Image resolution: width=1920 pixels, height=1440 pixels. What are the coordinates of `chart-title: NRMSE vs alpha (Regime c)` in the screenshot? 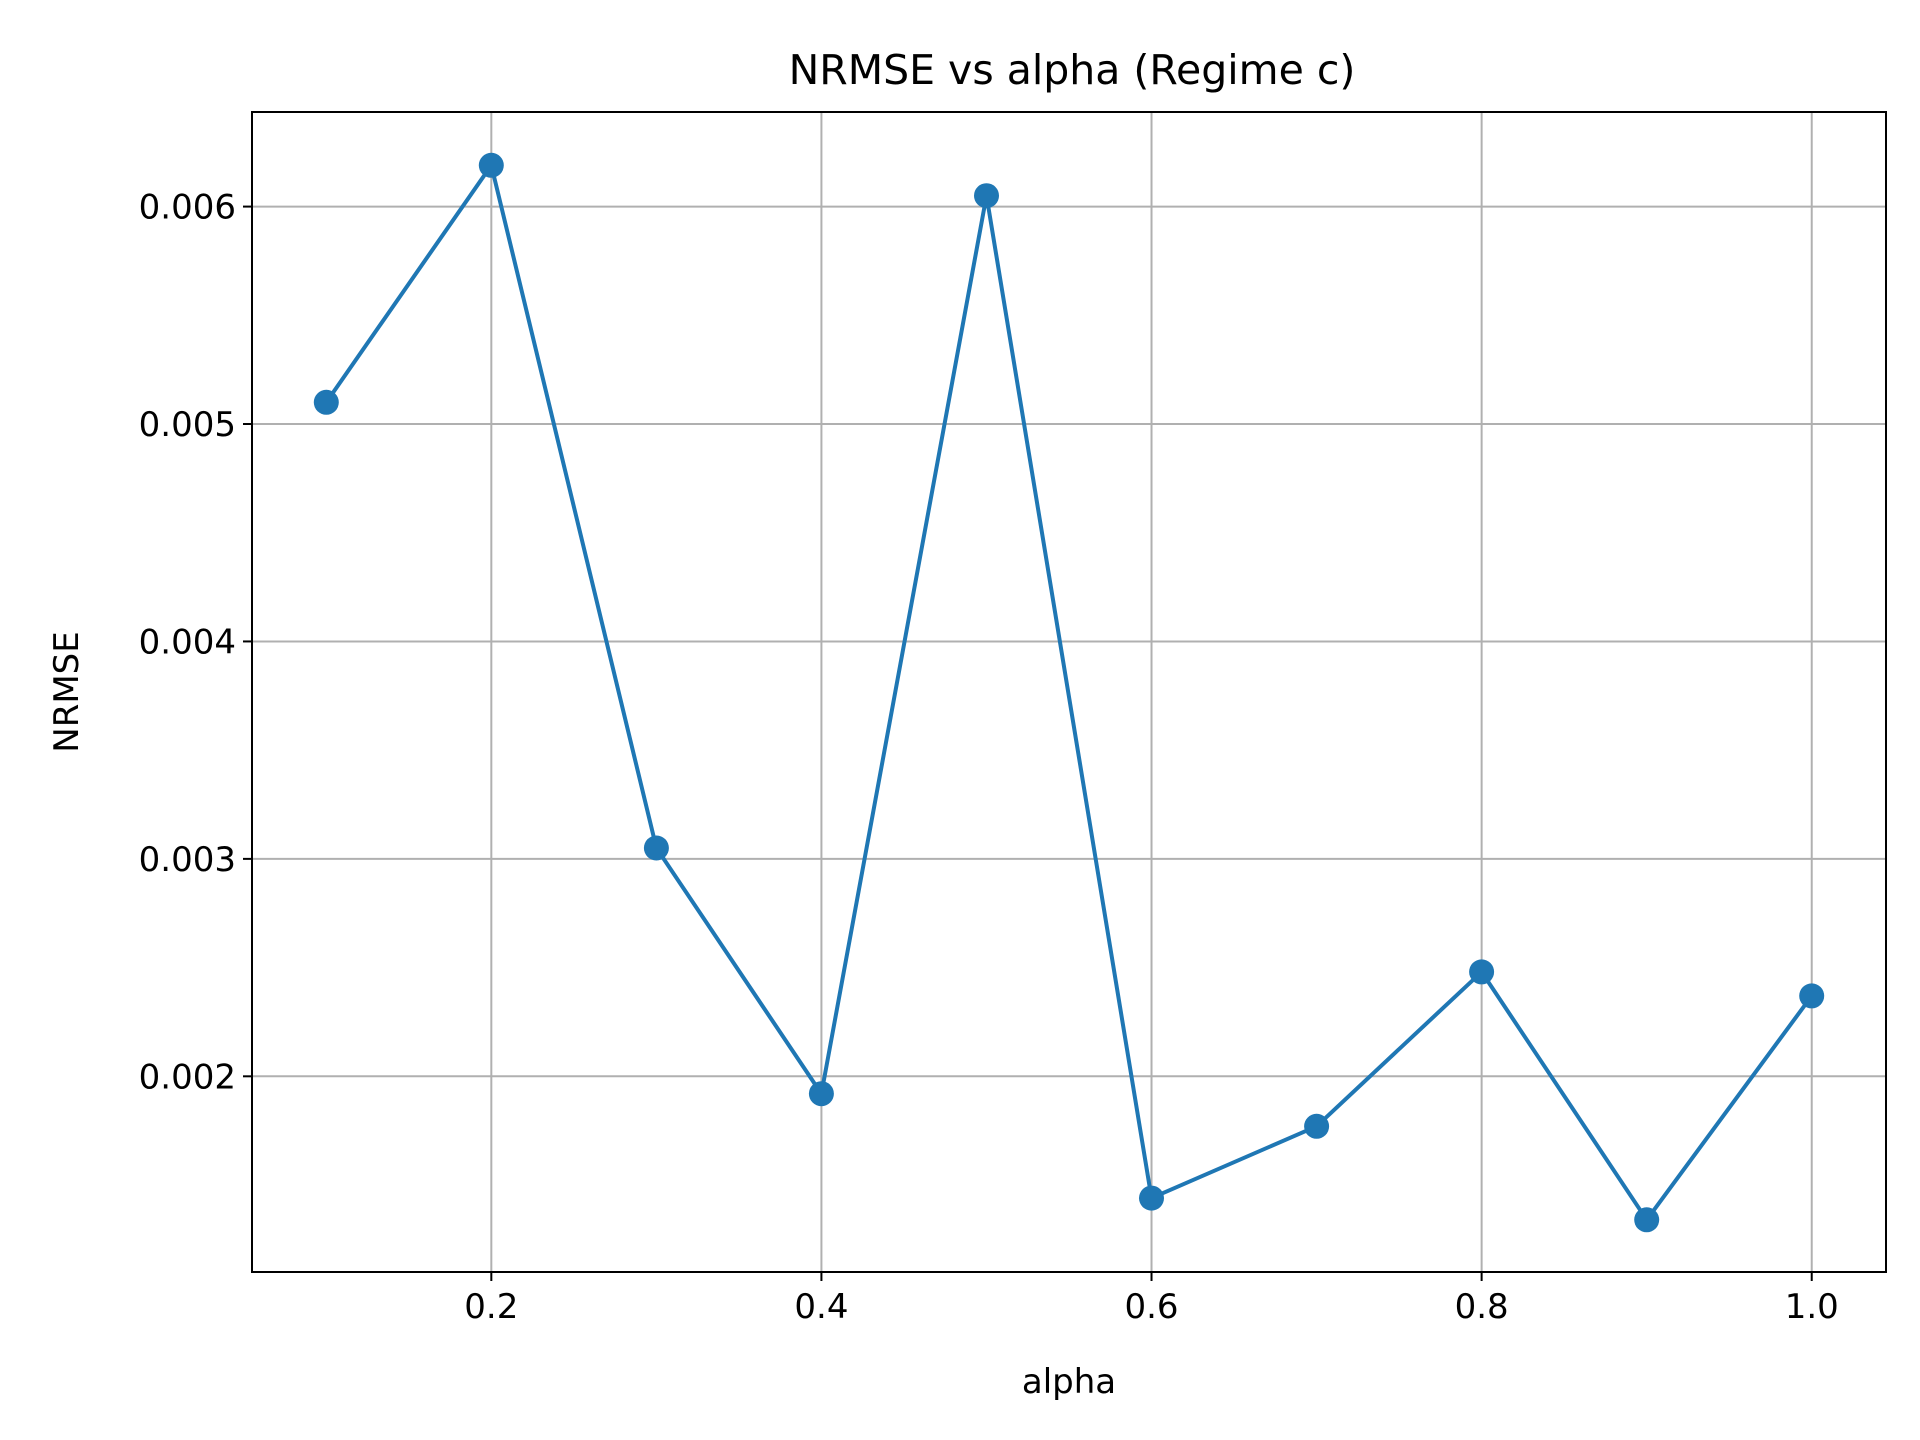 It's located at (1072, 70).